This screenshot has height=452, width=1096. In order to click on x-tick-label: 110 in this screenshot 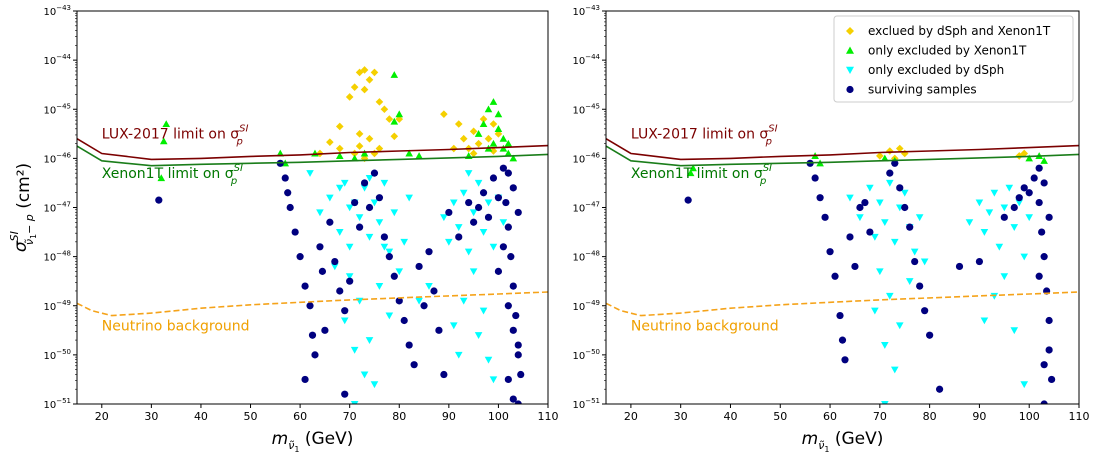, I will do `click(548, 416)`.